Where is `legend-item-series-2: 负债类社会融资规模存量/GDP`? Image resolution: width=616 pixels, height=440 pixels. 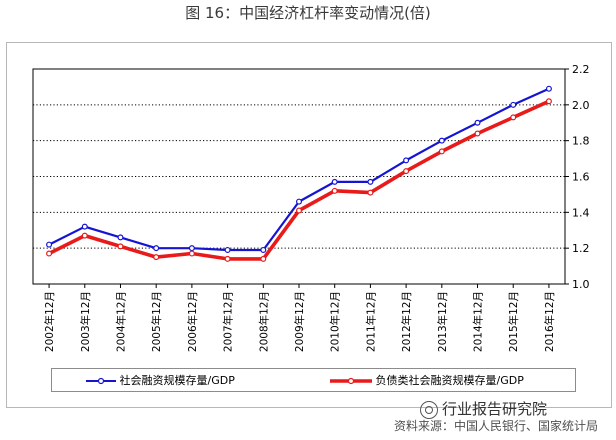
legend-item-series-2: 负债类社会融资规模存量/GDP is located at coordinates (427, 380).